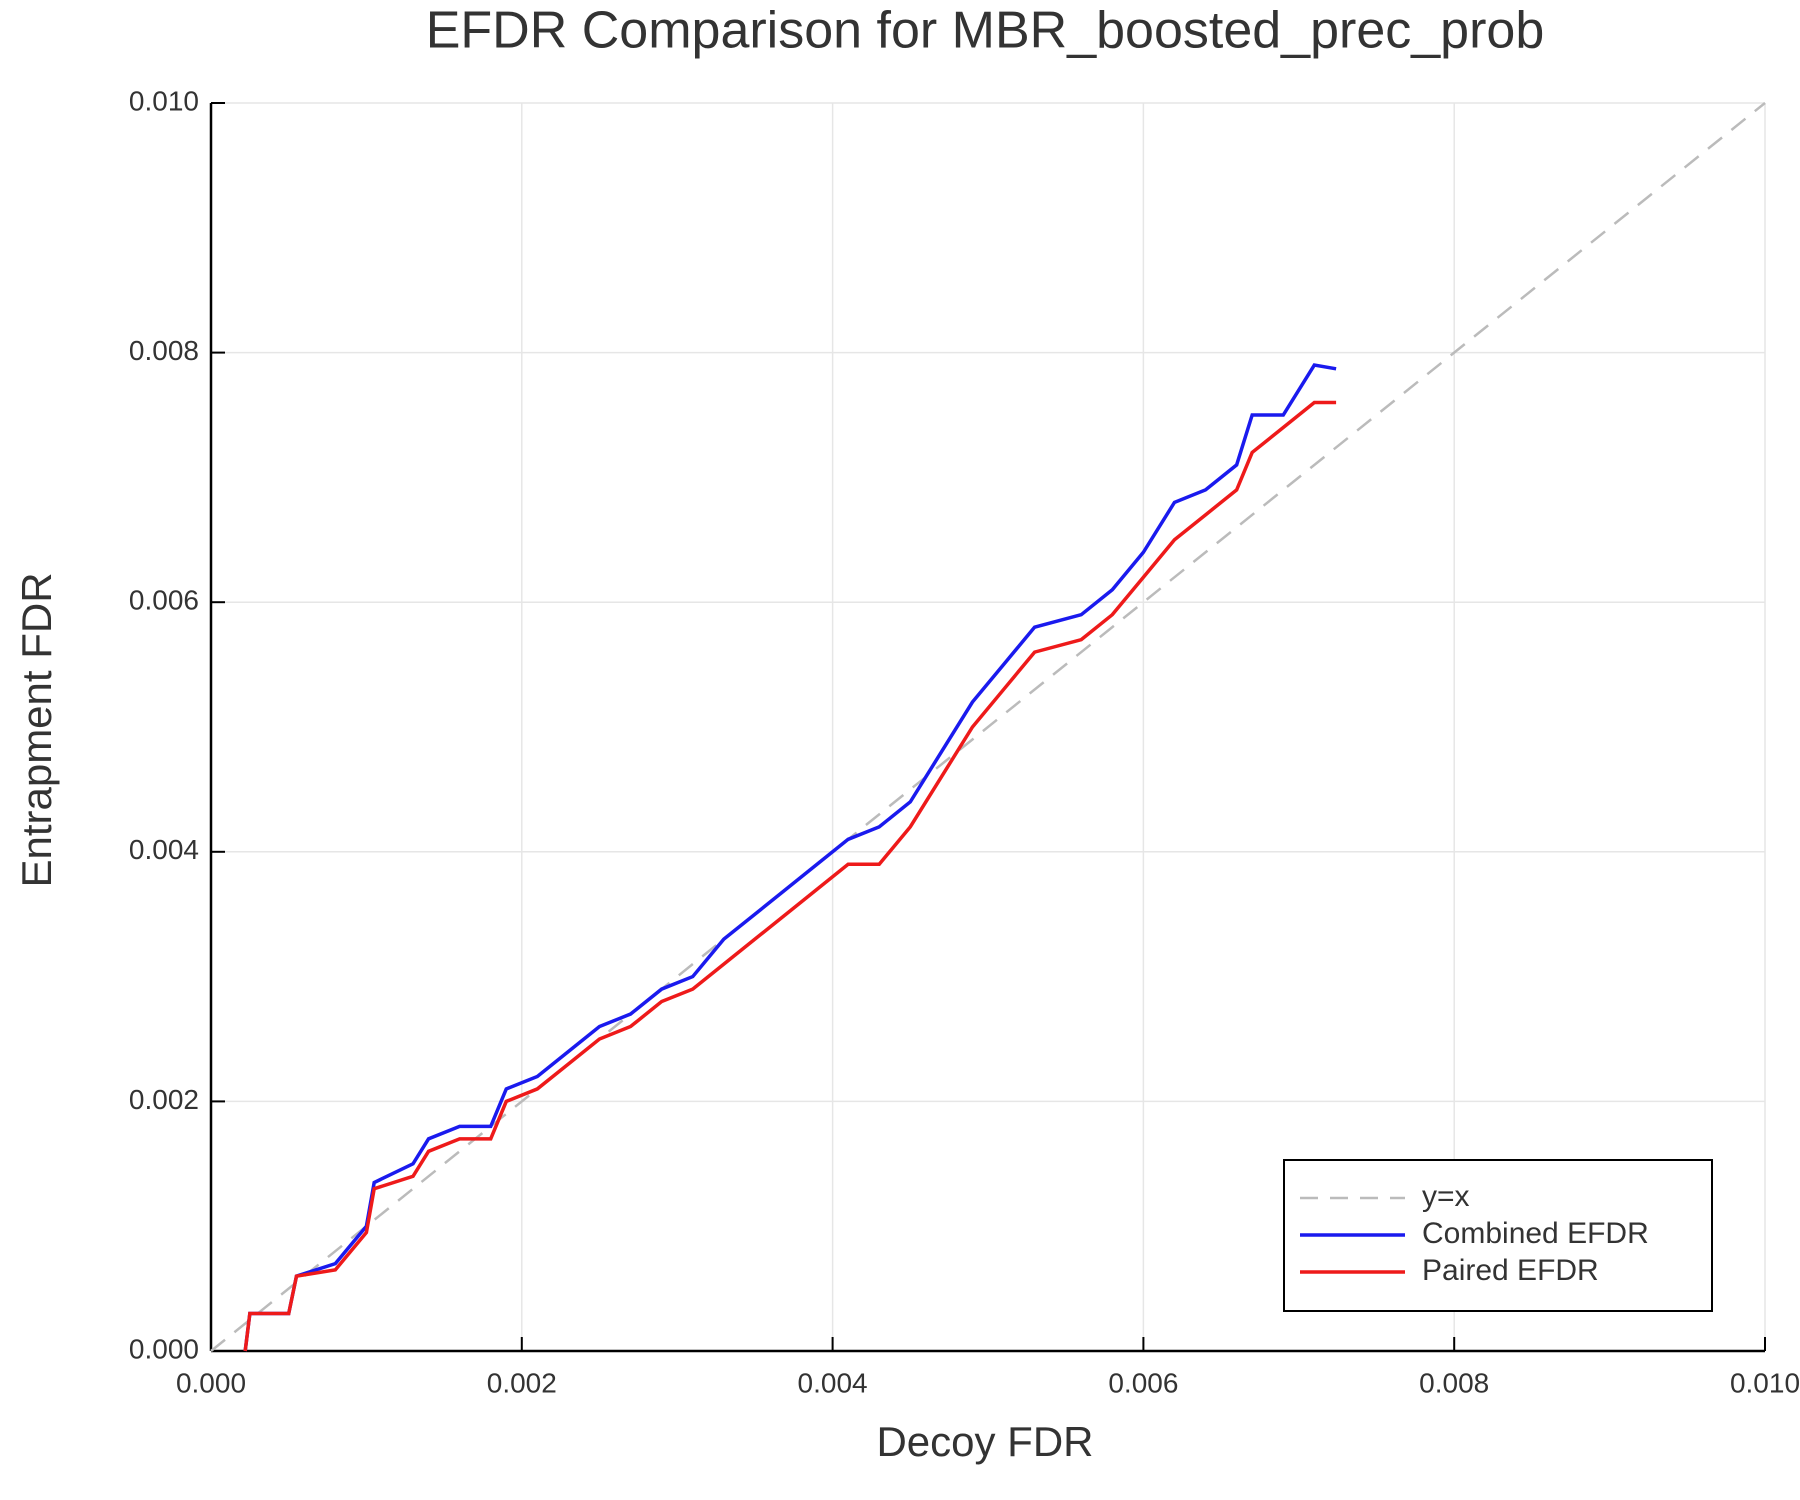 This screenshot has height=1500, width=1800. What do you see at coordinates (36, 729) in the screenshot?
I see `y-axis-label: Entrapment FDR` at bounding box center [36, 729].